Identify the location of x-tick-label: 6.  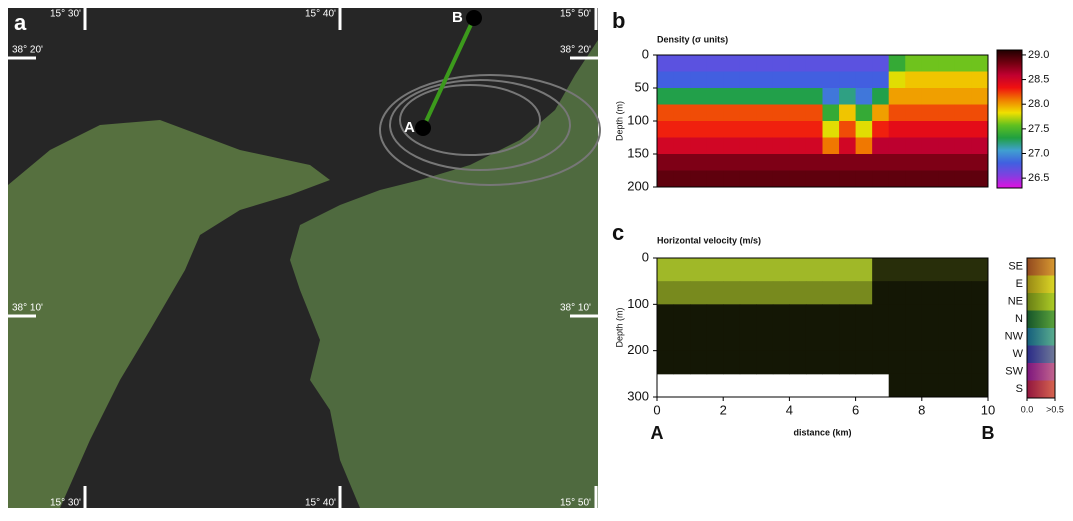
(855, 409).